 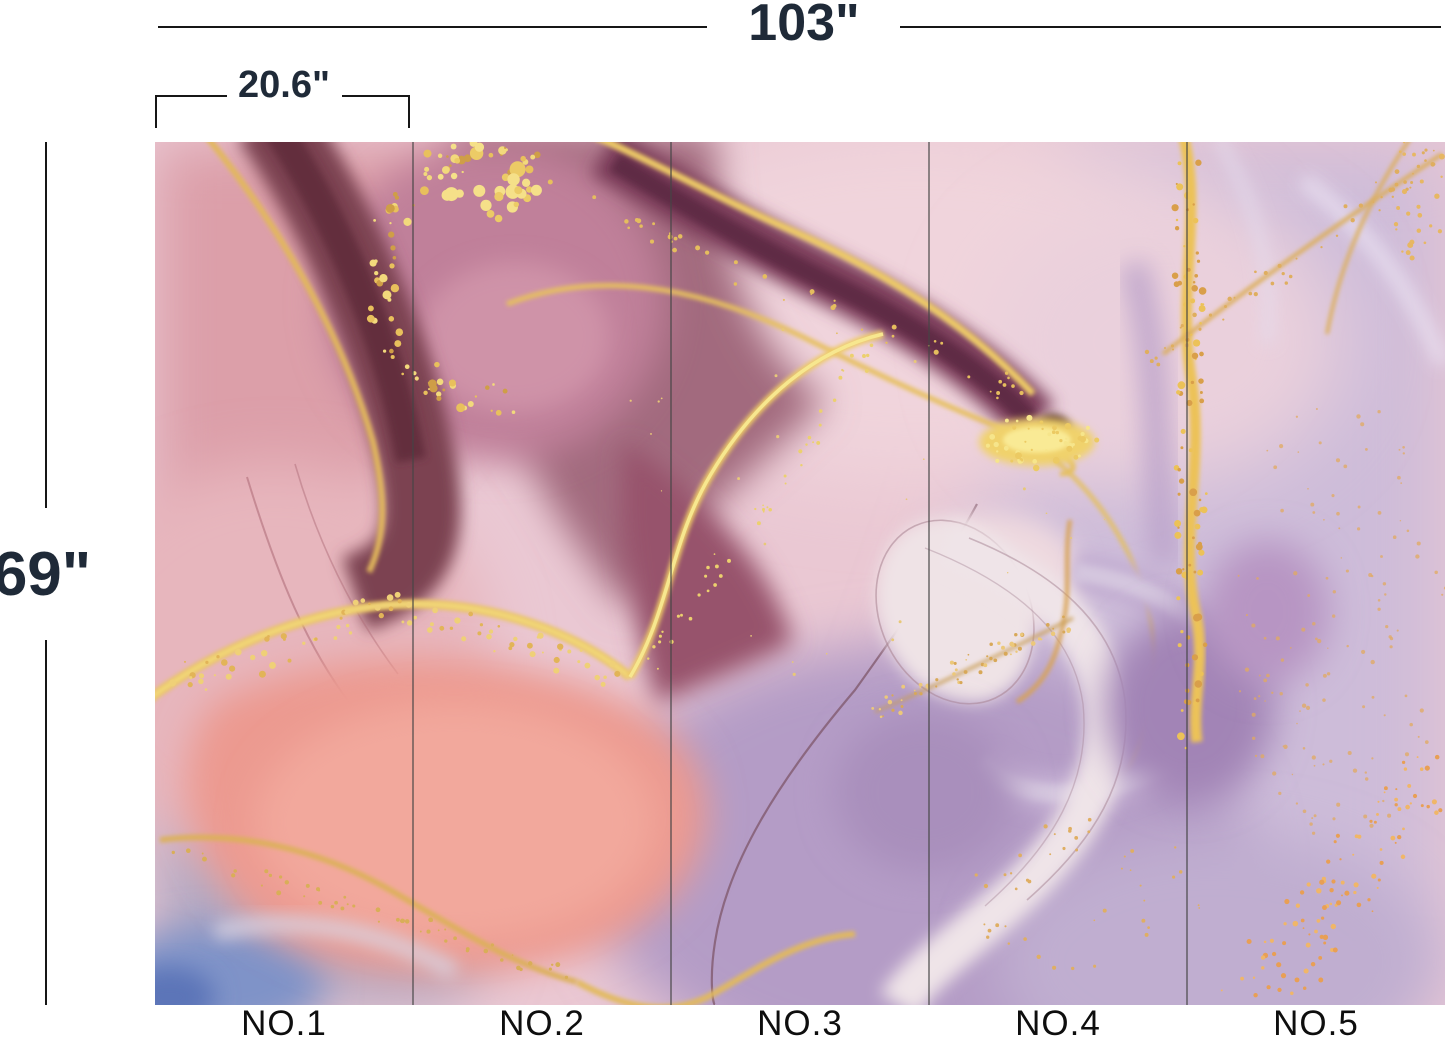 I want to click on panel-label-no5: NO.5, so click(x=1316, y=1021).